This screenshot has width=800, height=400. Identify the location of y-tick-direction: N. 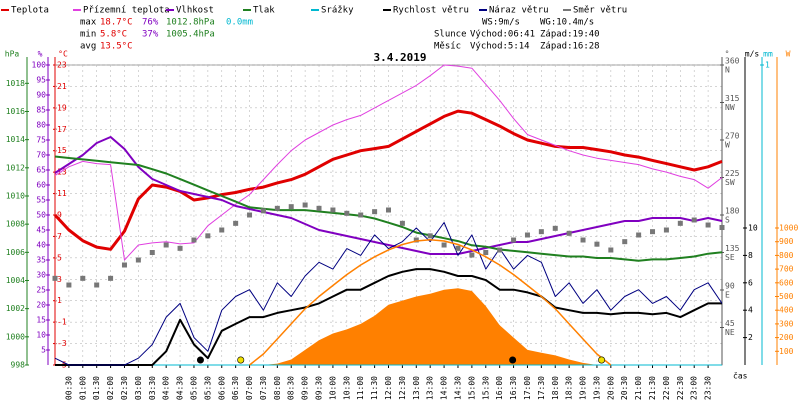
(727, 70).